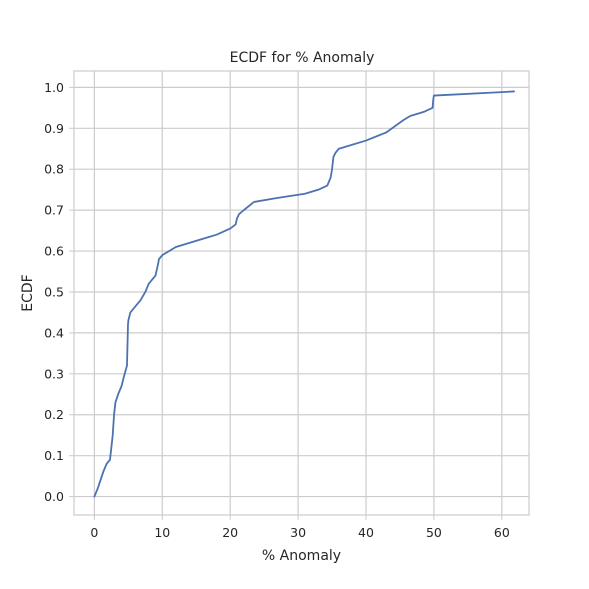 Image resolution: width=589 pixels, height=589 pixels. What do you see at coordinates (230, 532) in the screenshot?
I see `x-tick-label: 20` at bounding box center [230, 532].